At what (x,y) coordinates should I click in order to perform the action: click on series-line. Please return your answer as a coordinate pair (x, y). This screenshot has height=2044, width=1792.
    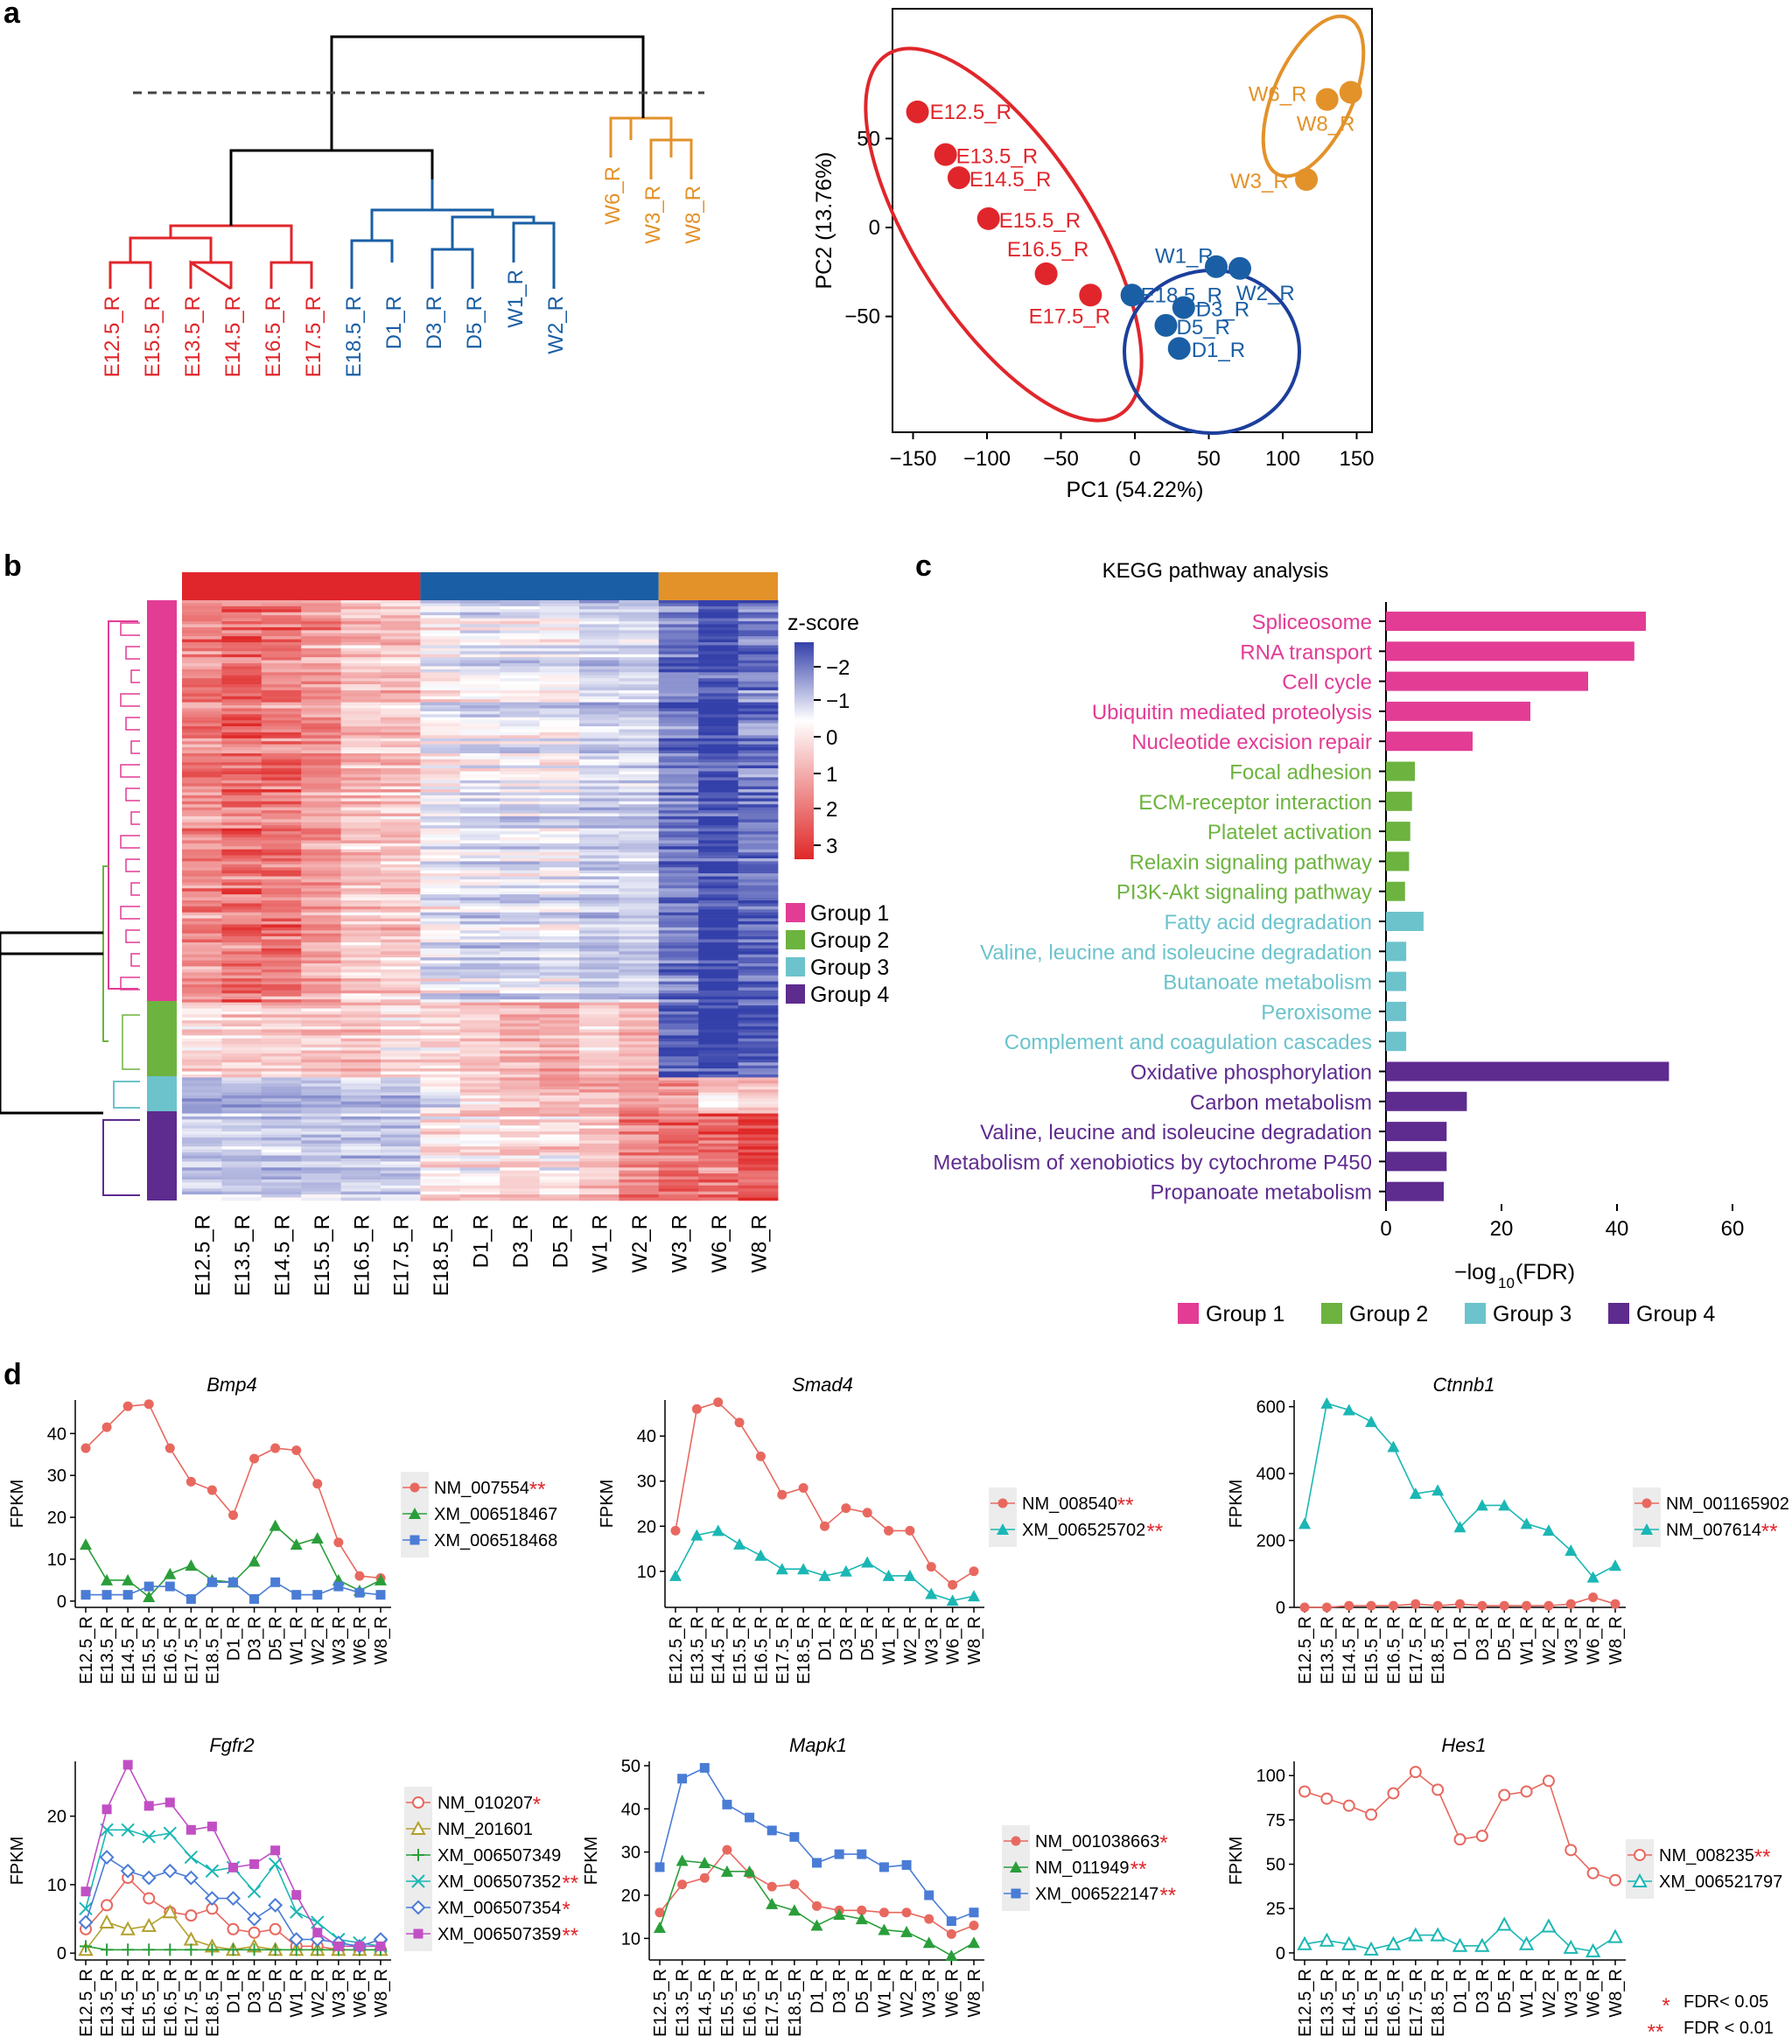
    Looking at the image, I should click on (825, 1493).